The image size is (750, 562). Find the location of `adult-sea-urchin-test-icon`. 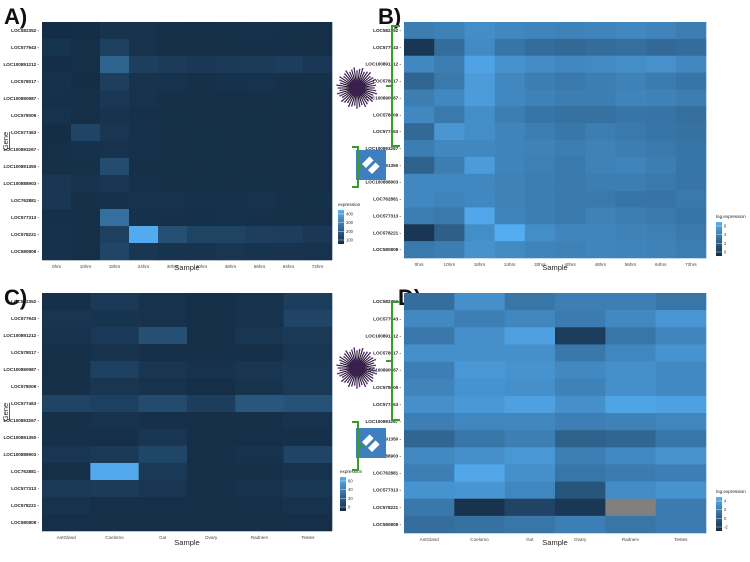

adult-sea-urchin-test-icon is located at coordinates (371, 165).